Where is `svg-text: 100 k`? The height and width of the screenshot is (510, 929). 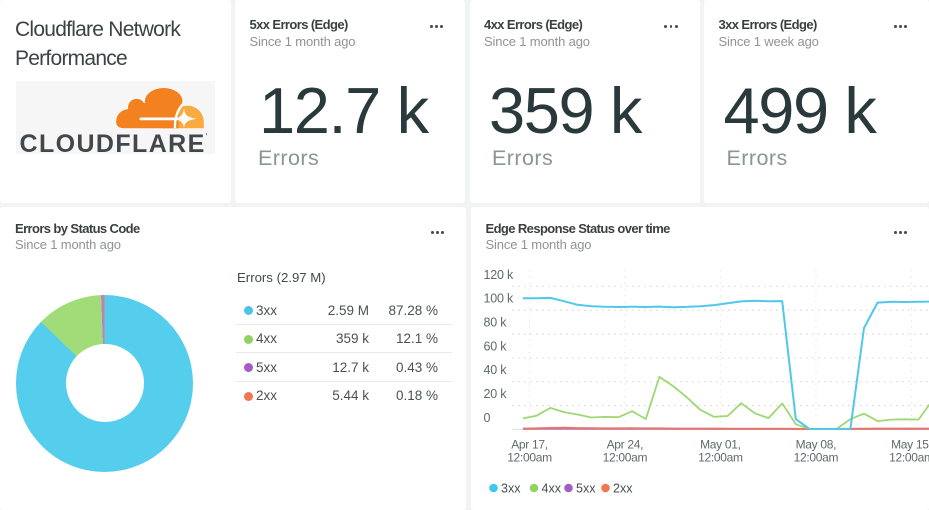
svg-text: 100 k is located at coordinates (498, 299).